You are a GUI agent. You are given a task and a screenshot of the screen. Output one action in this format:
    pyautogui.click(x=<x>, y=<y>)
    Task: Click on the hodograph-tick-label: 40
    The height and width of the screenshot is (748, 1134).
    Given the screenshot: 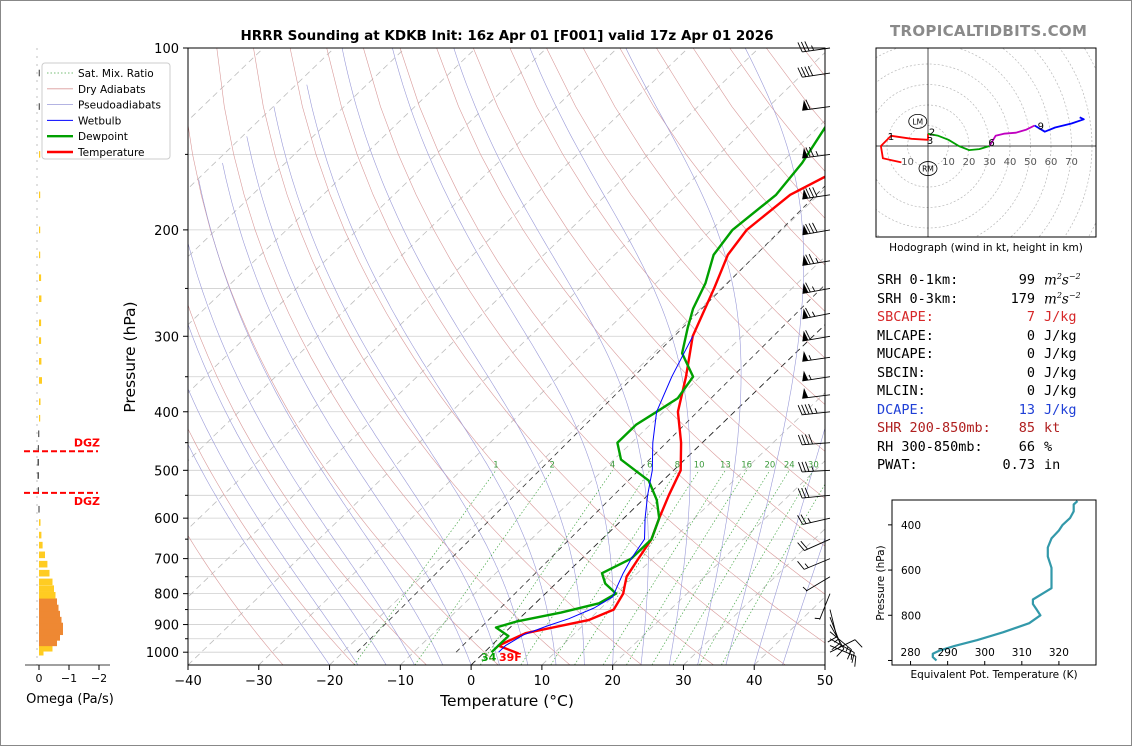 What is the action you would take?
    pyautogui.click(x=1010, y=162)
    